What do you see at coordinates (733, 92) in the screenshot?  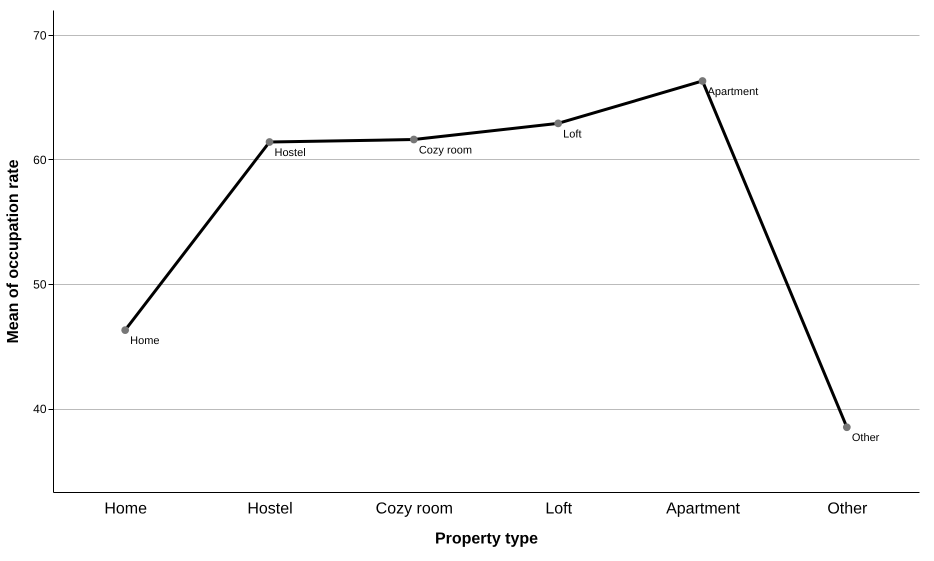 I see `annotation: Apartment` at bounding box center [733, 92].